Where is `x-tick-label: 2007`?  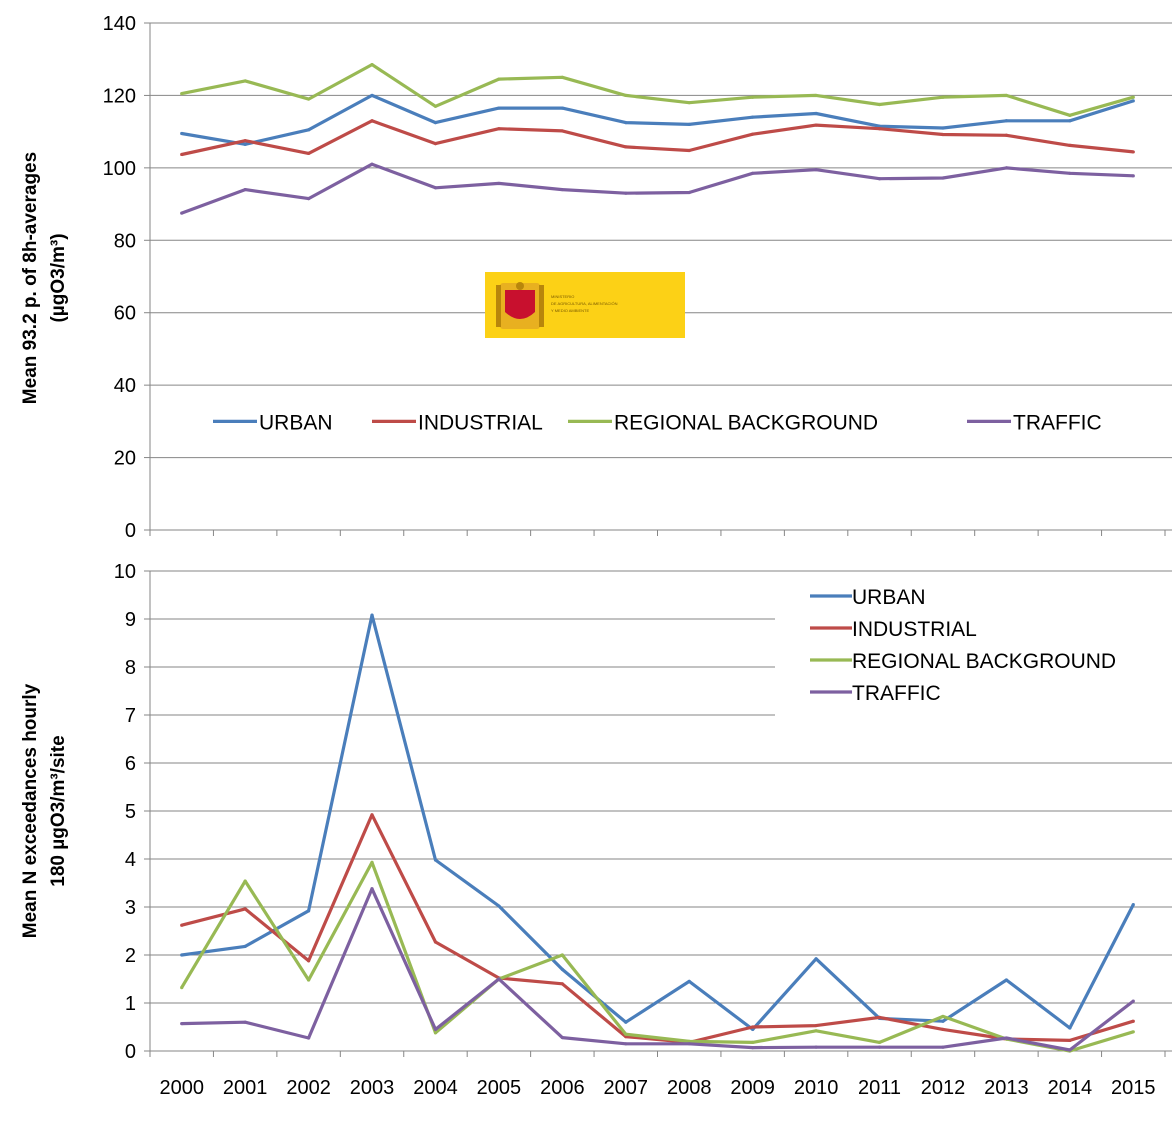 x-tick-label: 2007 is located at coordinates (626, 1088).